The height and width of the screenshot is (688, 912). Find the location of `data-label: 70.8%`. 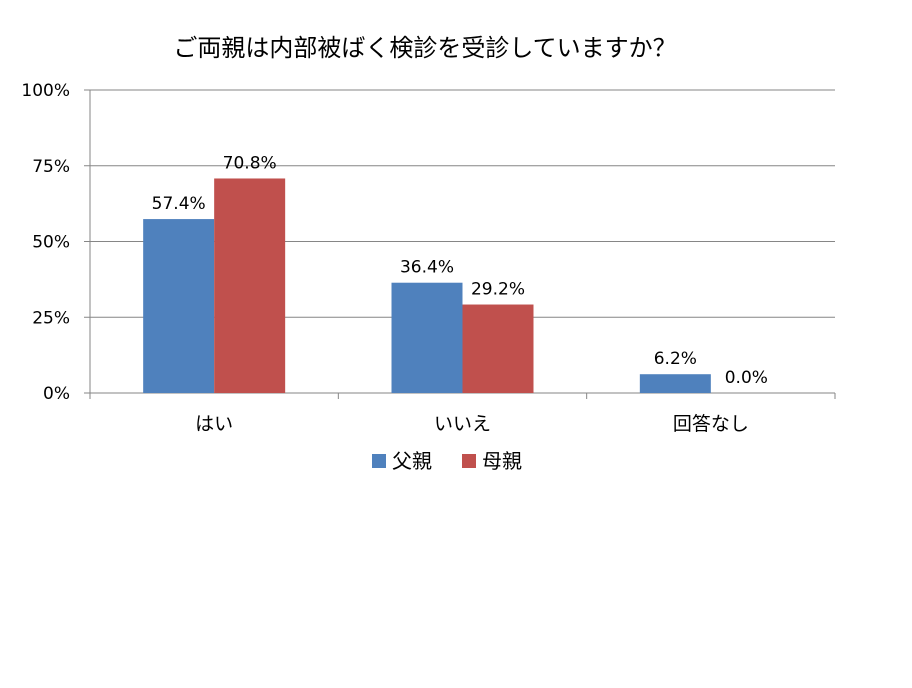

data-label: 70.8% is located at coordinates (250, 163).